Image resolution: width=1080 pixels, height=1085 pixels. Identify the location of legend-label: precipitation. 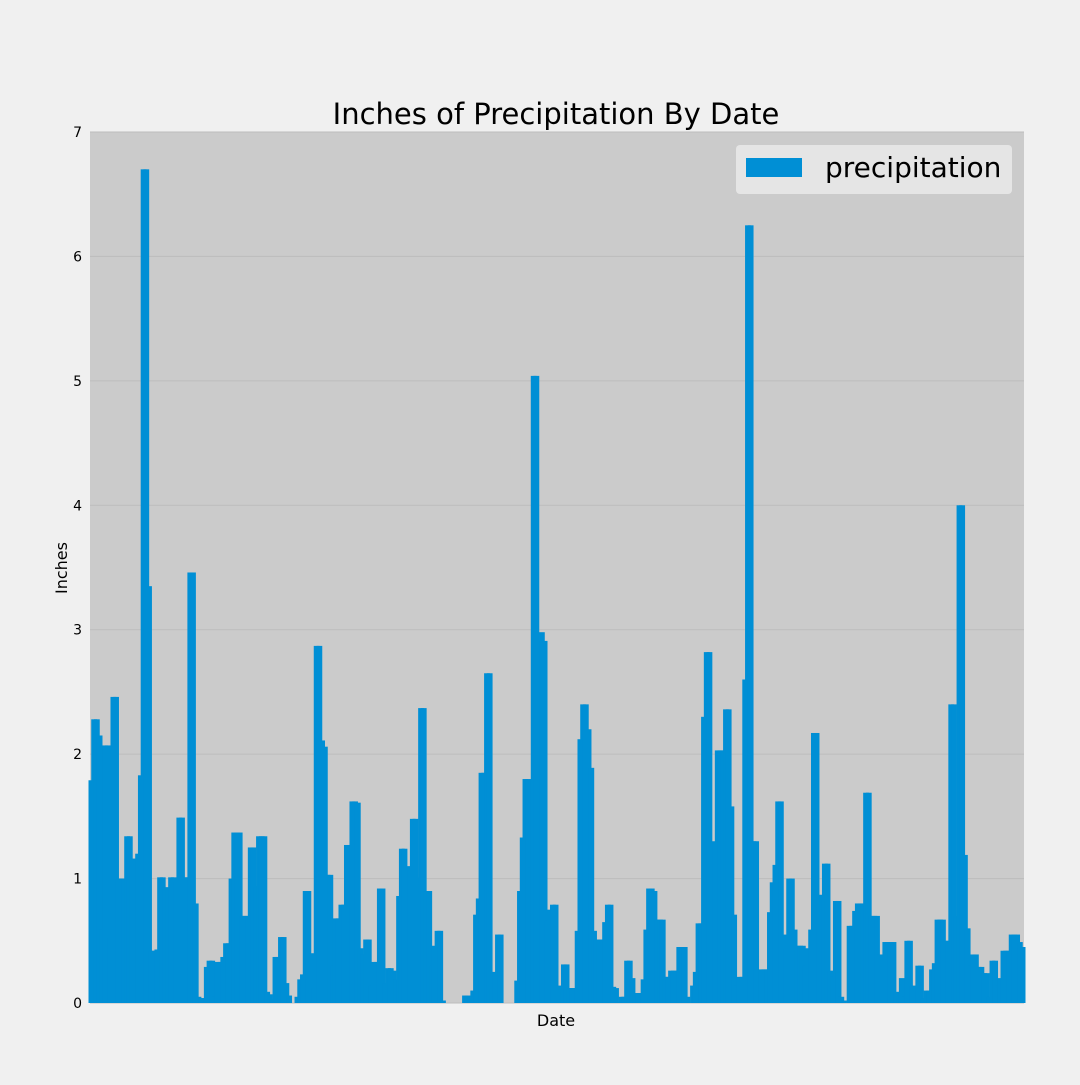
(913, 167).